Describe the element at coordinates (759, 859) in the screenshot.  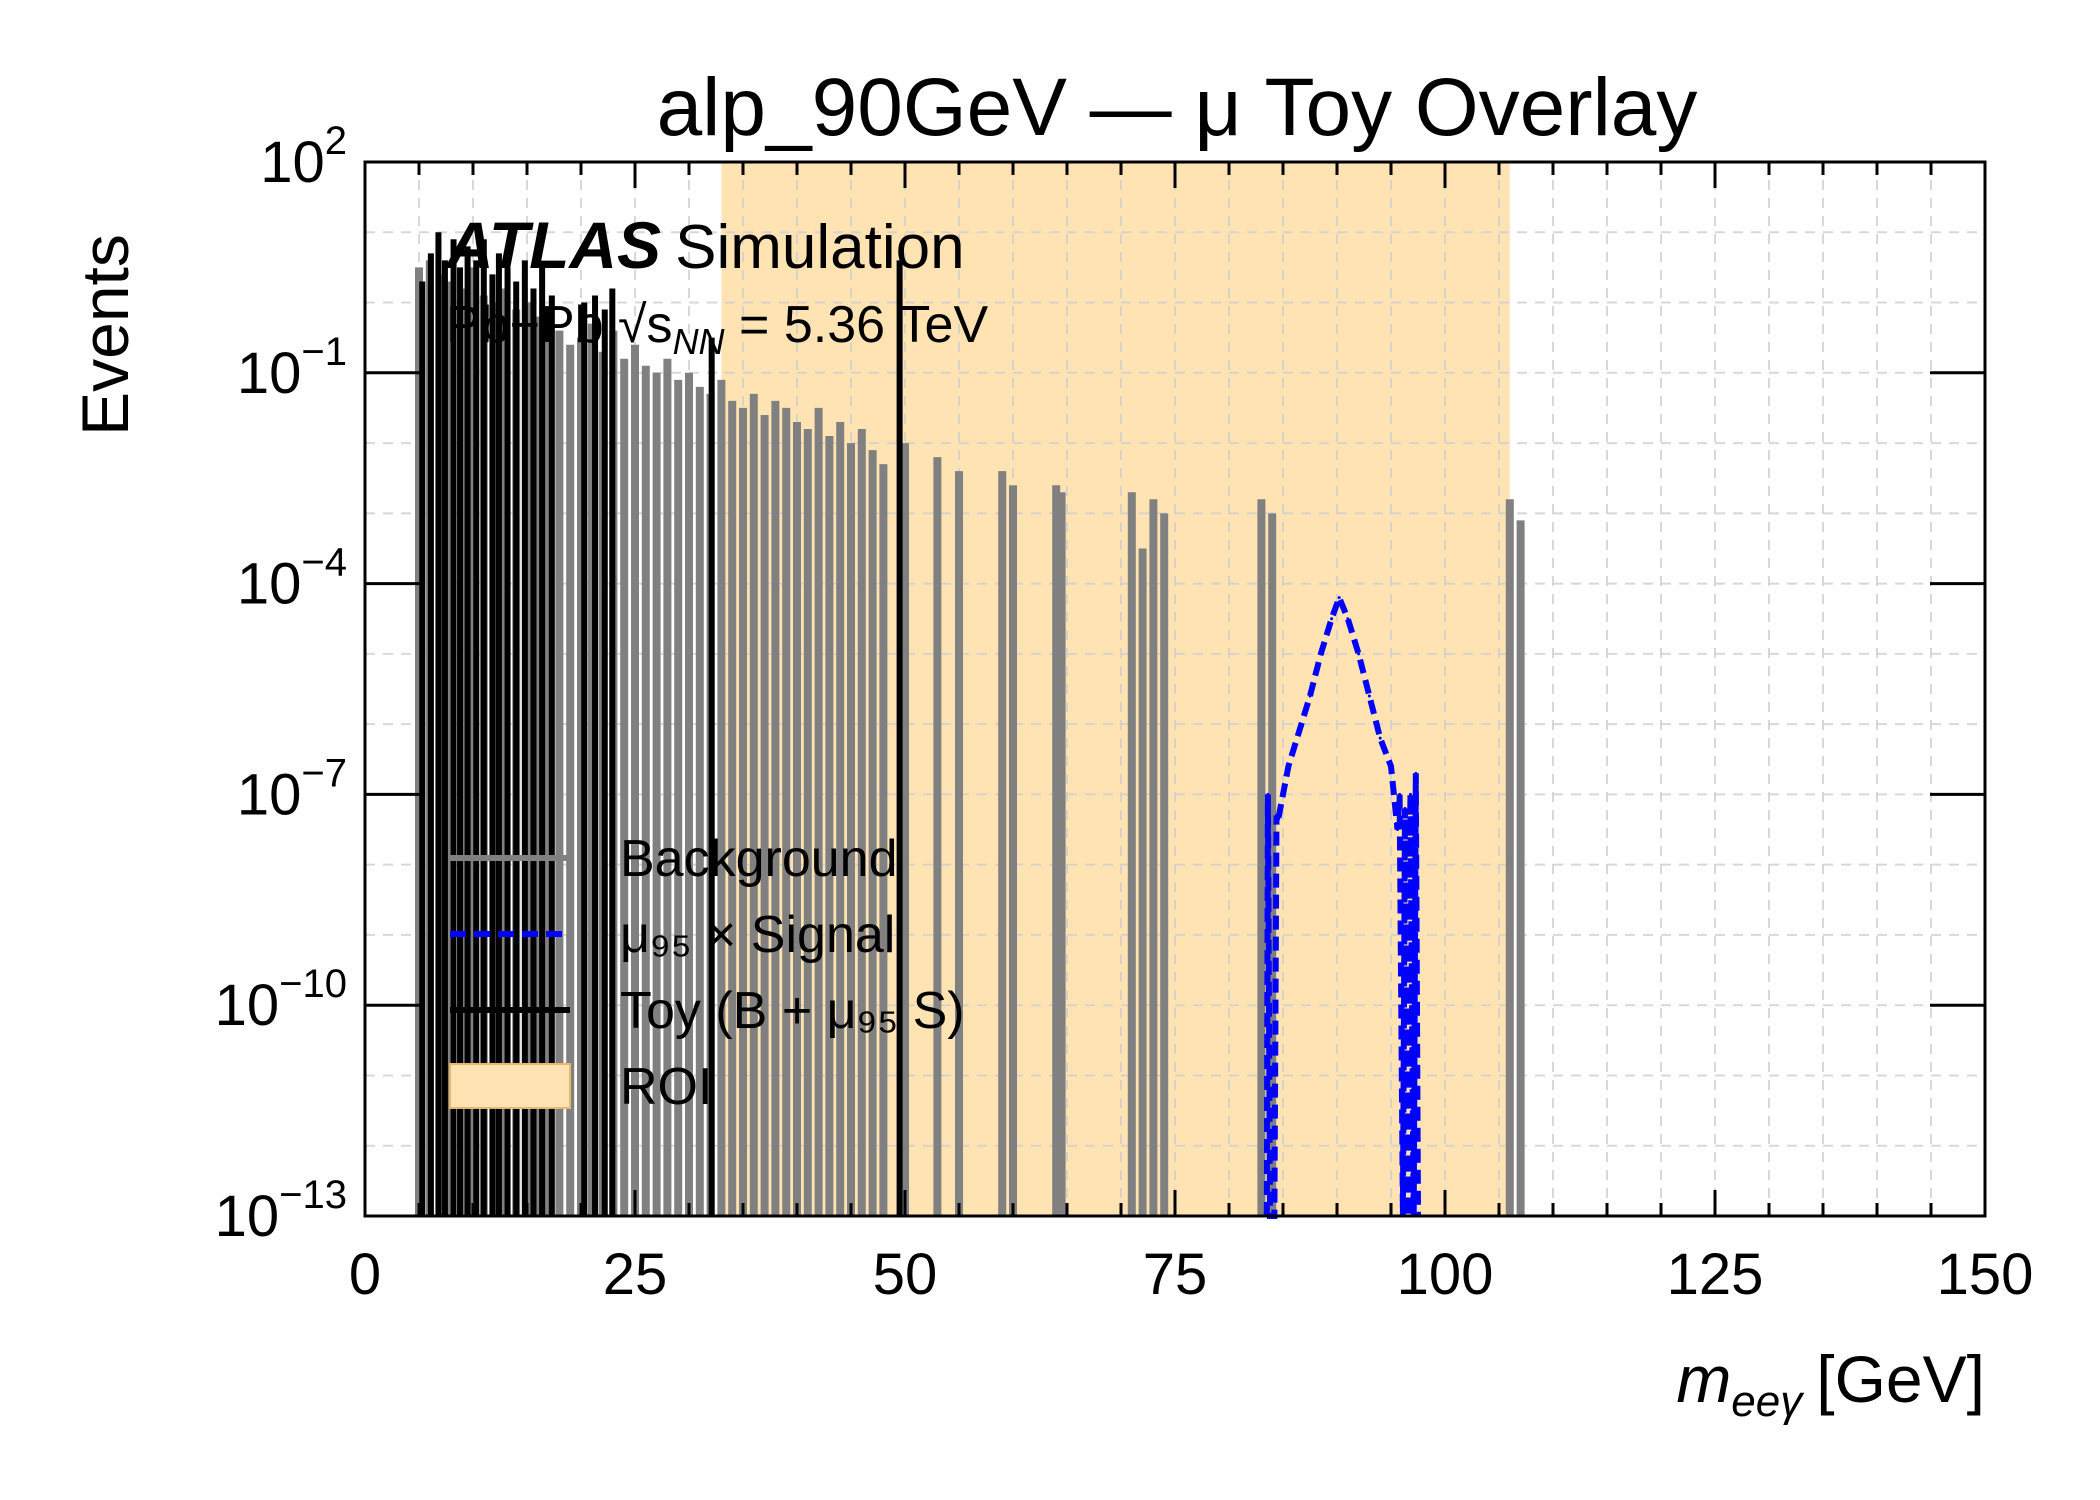
I see `legend-label: Background` at that location.